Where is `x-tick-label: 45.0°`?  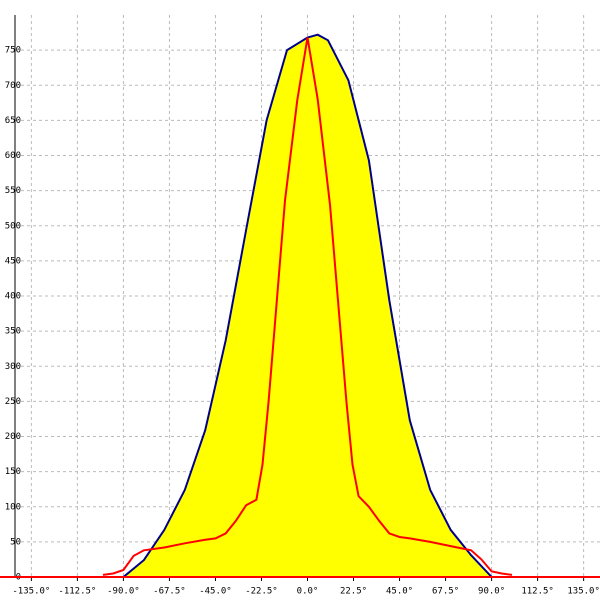
x-tick-label: 45.0° is located at coordinates (399, 592).